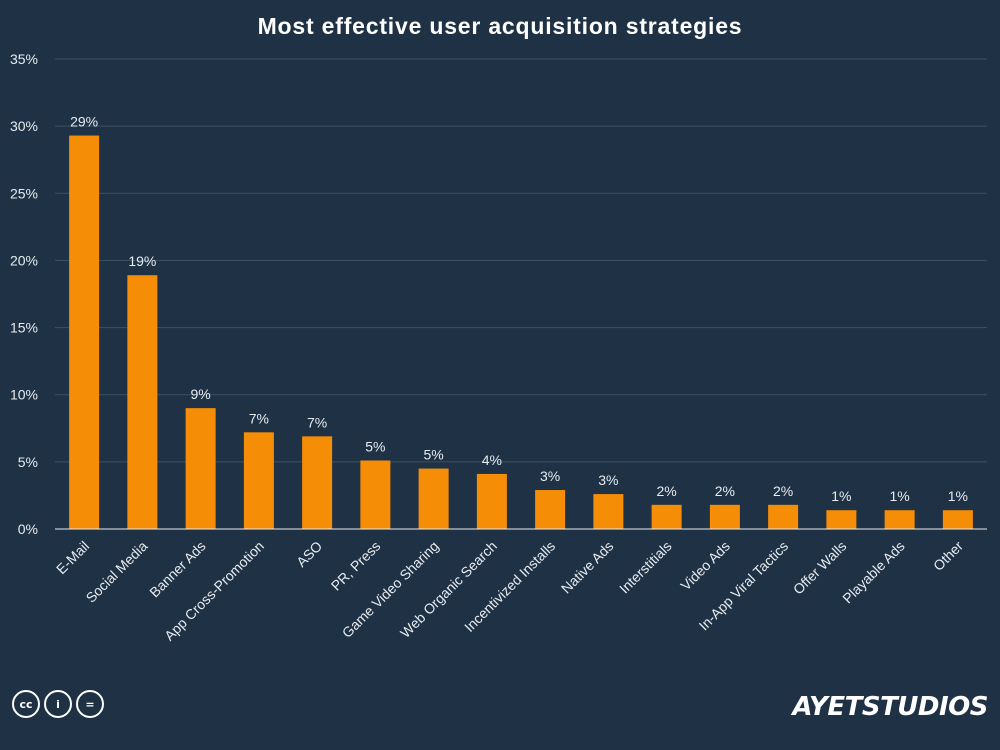  Describe the element at coordinates (24, 328) in the screenshot. I see `y-tick-label: 15%` at that location.